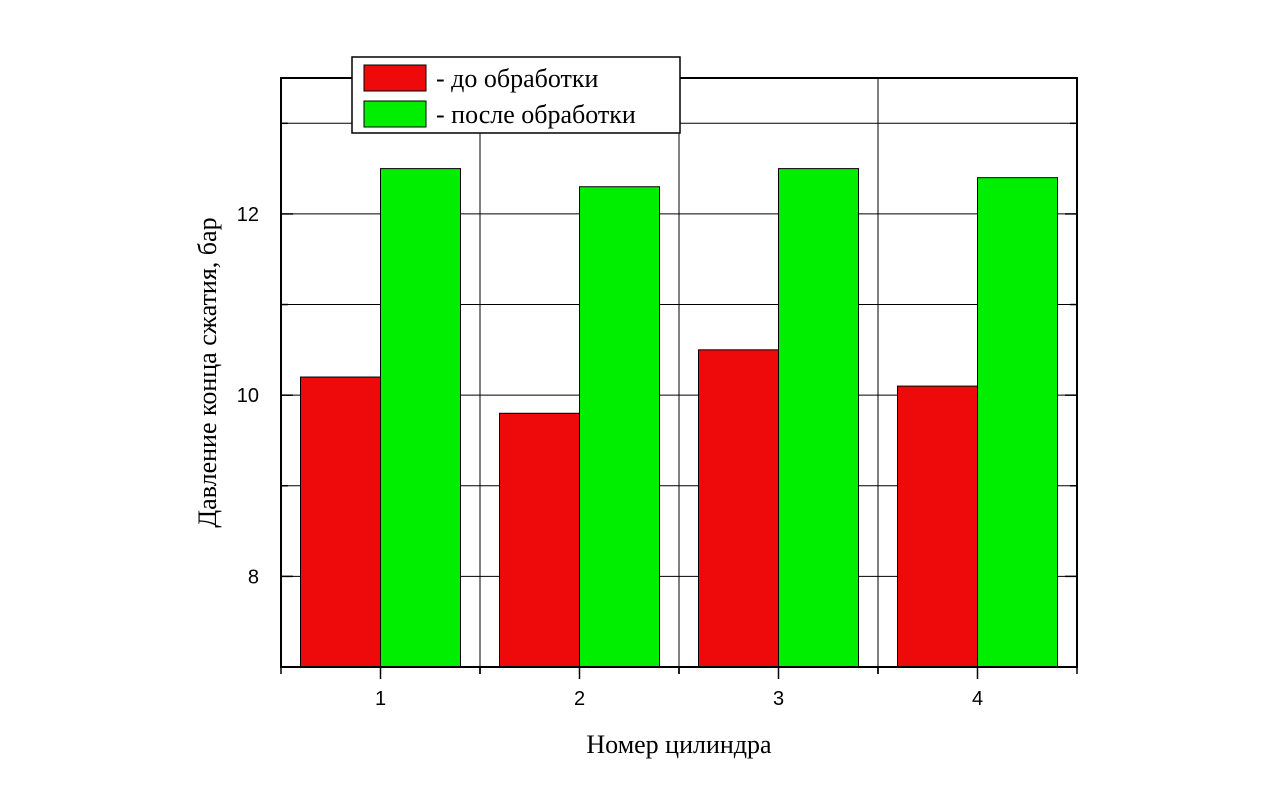  What do you see at coordinates (380, 699) in the screenshot?
I see `x-tick-label: 1` at bounding box center [380, 699].